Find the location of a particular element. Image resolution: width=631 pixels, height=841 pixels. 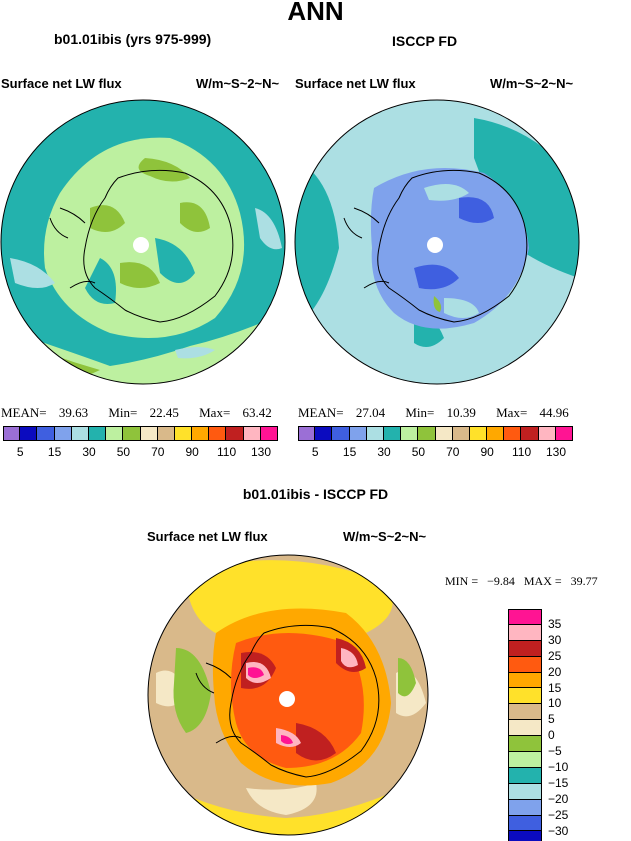

colorbar-tick-label: −10 is located at coordinates (558, 767).